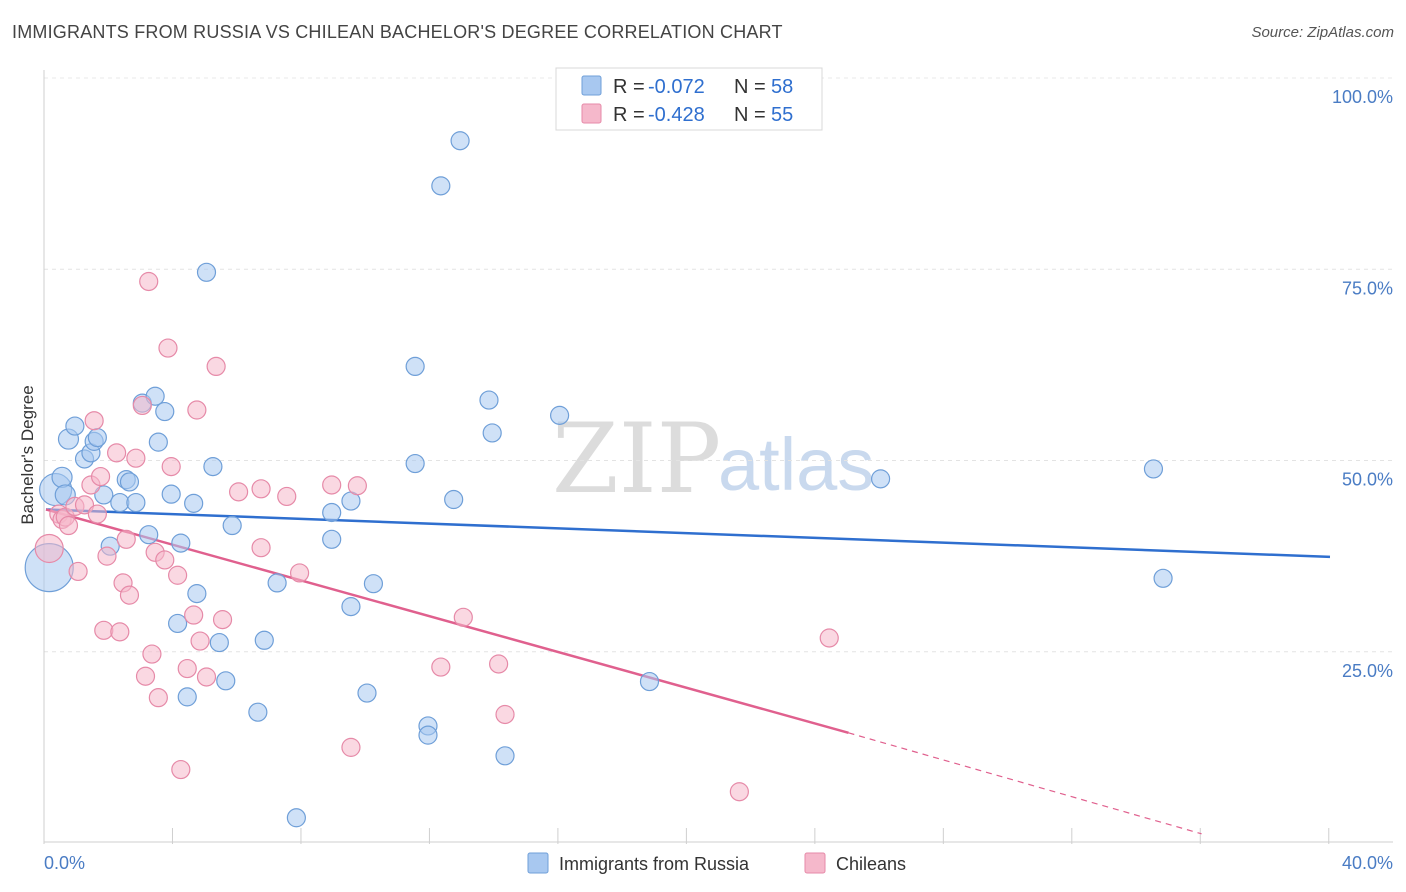 The image size is (1406, 892). I want to click on legend-n-value-russia: 58, so click(782, 87).